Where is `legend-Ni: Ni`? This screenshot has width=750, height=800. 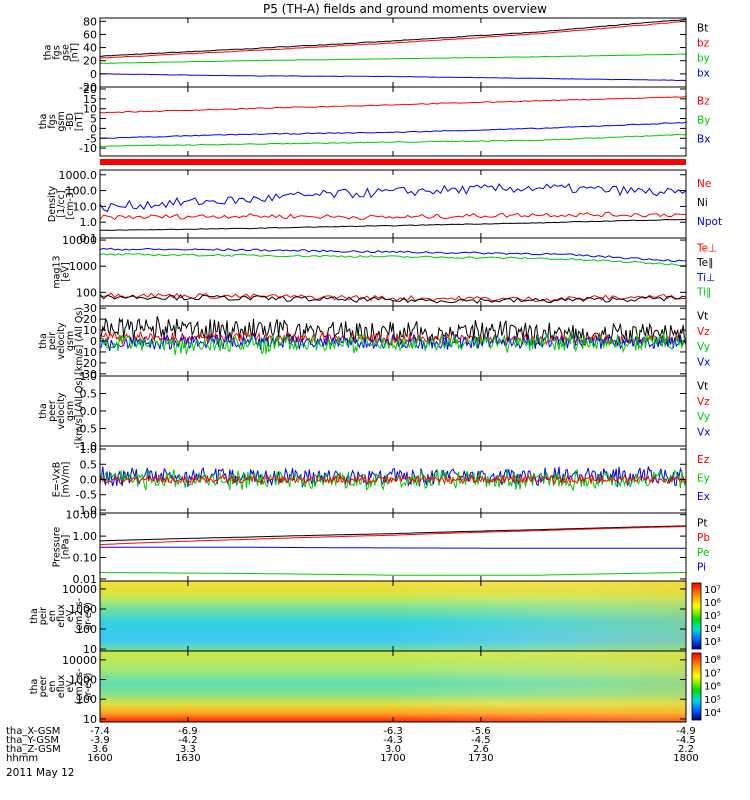
legend-Ni: Ni is located at coordinates (702, 203).